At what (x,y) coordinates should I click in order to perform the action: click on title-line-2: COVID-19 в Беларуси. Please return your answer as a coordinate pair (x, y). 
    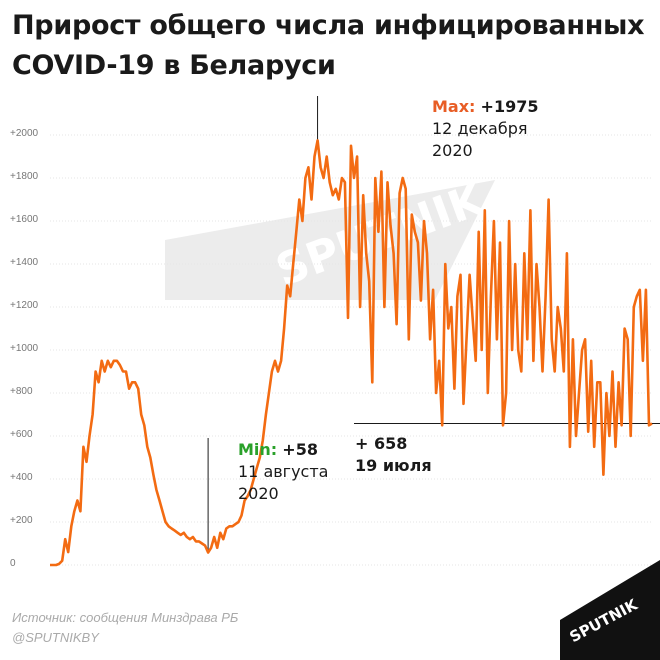
    Looking at the image, I should click on (174, 65).